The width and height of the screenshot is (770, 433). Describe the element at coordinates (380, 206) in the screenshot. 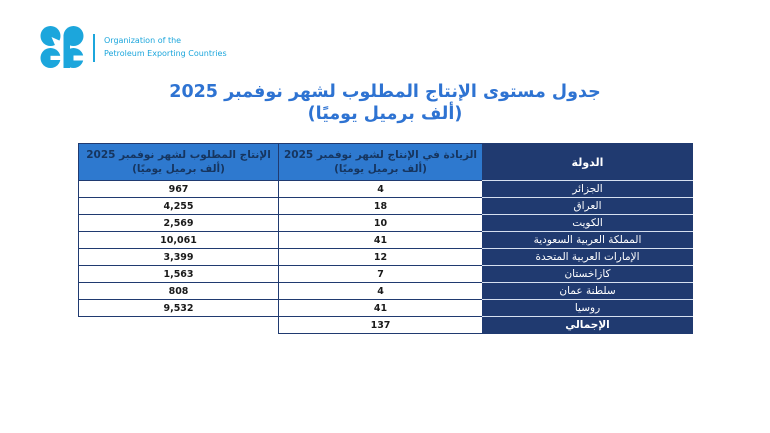

I see `increase-cell: 18` at that location.